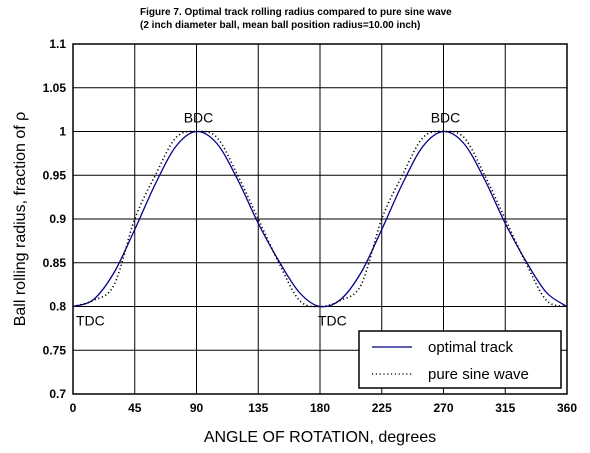 The width and height of the screenshot is (590, 453). What do you see at coordinates (478, 374) in the screenshot?
I see `legend-label-sine: pure sine wave` at bounding box center [478, 374].